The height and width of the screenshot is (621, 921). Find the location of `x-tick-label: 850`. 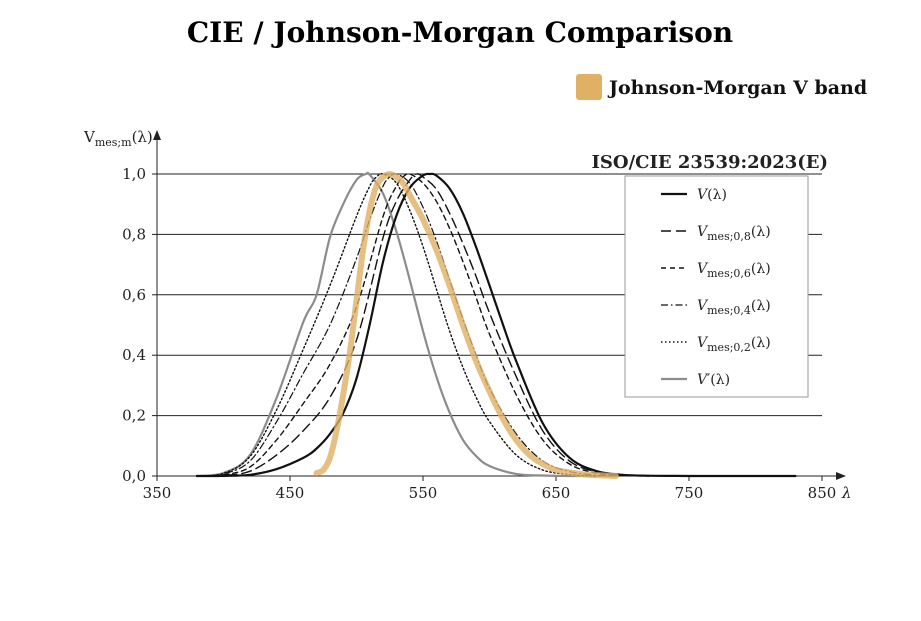

x-tick-label: 850 is located at coordinates (822, 493).